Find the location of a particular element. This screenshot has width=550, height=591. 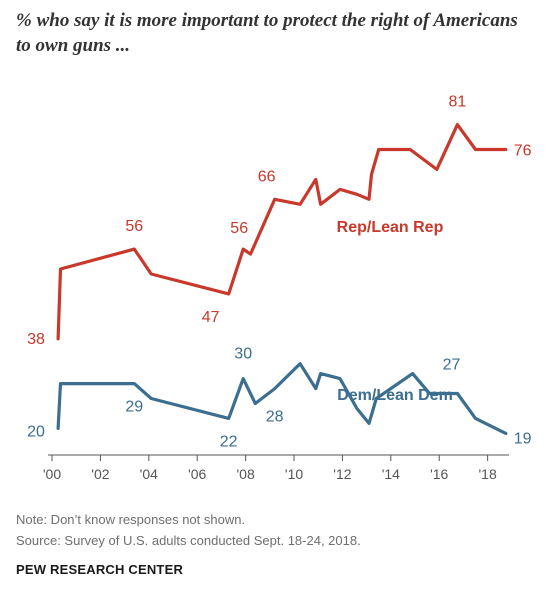

x-tick-label: '12 is located at coordinates (342, 474).